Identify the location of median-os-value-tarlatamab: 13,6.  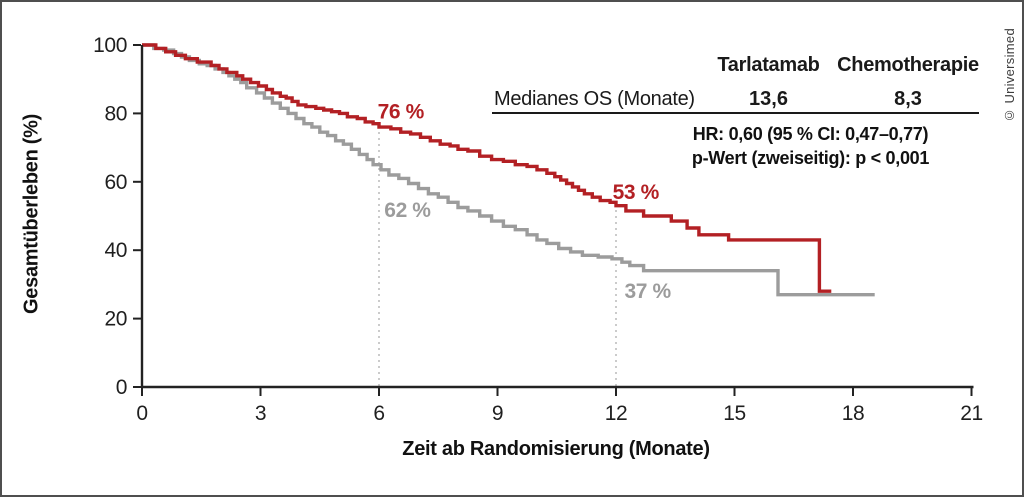
(768, 99).